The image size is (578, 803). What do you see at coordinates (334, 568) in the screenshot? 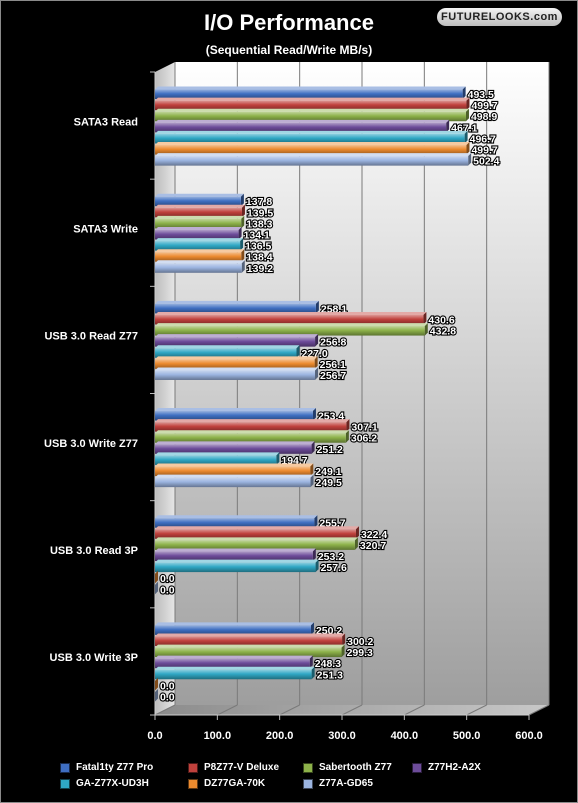
I see `bar-value-label: 257.6` at bounding box center [334, 568].